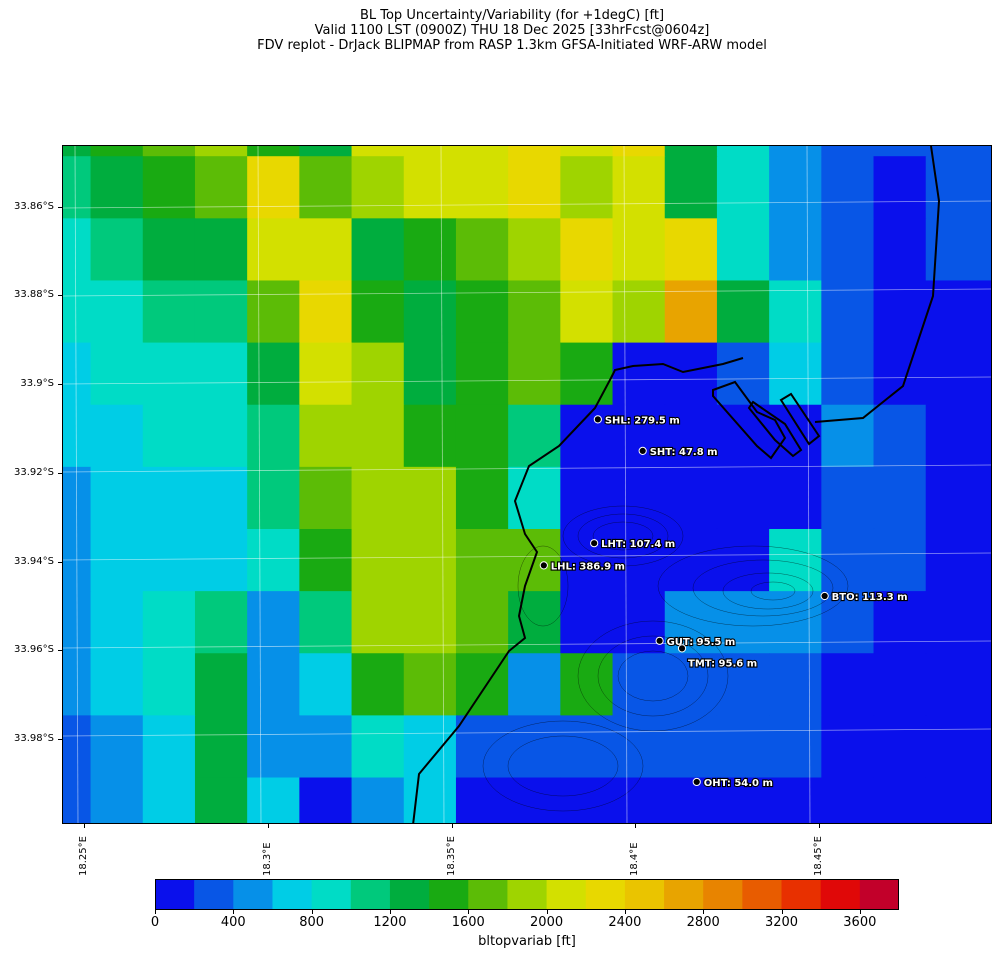 The height and width of the screenshot is (962, 1001). Describe the element at coordinates (635, 859) in the screenshot. I see `x-tick-label: 18.4°E` at that location.